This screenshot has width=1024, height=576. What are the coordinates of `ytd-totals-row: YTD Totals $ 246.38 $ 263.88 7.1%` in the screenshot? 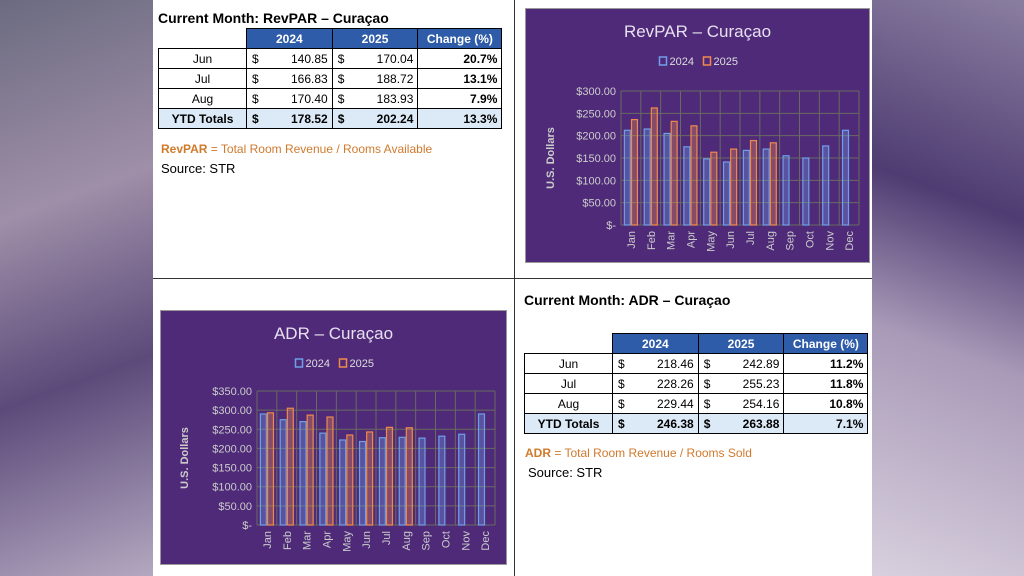 It's located at (696, 423).